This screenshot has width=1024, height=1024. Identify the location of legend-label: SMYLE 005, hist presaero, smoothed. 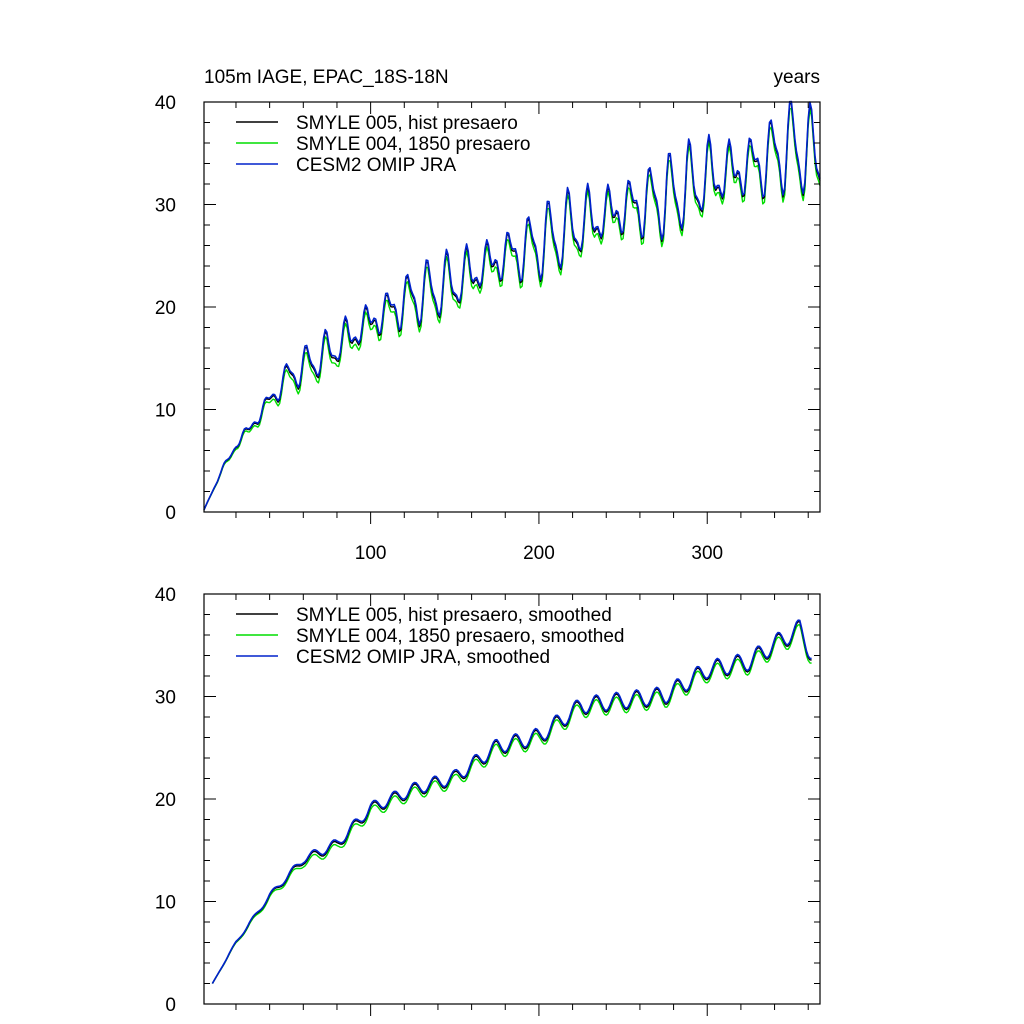
(454, 615).